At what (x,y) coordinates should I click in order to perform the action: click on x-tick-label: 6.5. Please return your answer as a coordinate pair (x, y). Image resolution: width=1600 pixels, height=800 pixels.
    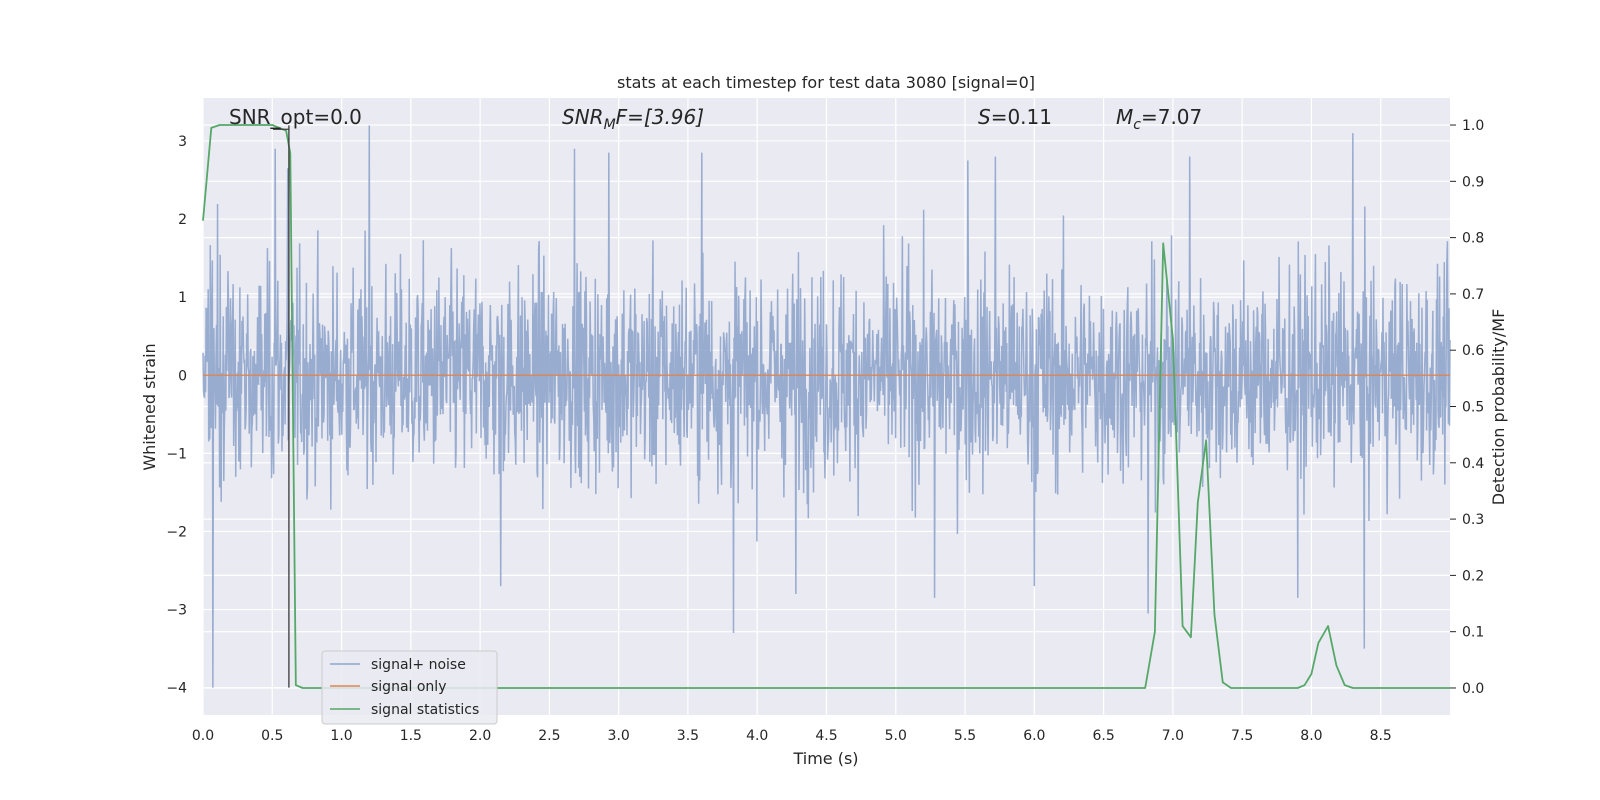
    Looking at the image, I should click on (1103, 736).